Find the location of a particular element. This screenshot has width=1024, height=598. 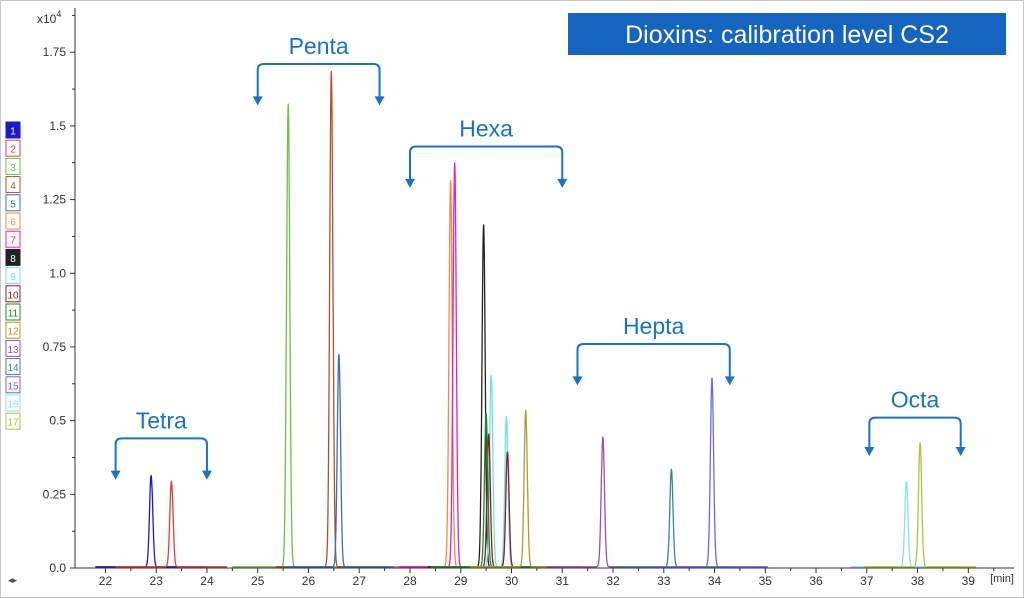

y-axis-ticks: 0.0 0.25 0.5 0.75 1.0 1.25 1.5 1.75 is located at coordinates (59, 294).